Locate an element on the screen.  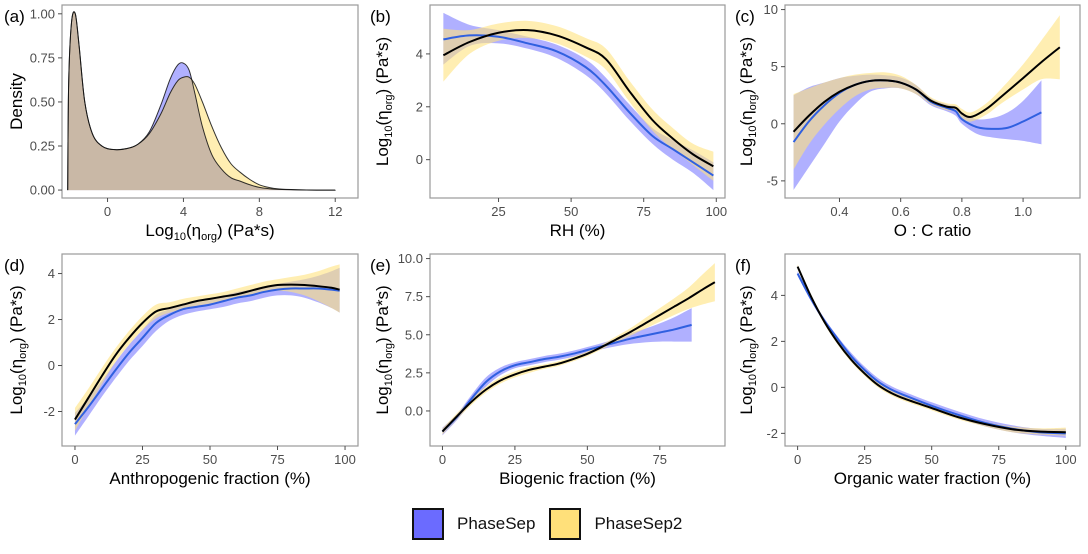
panel-tag: (c) is located at coordinates (745, 16).